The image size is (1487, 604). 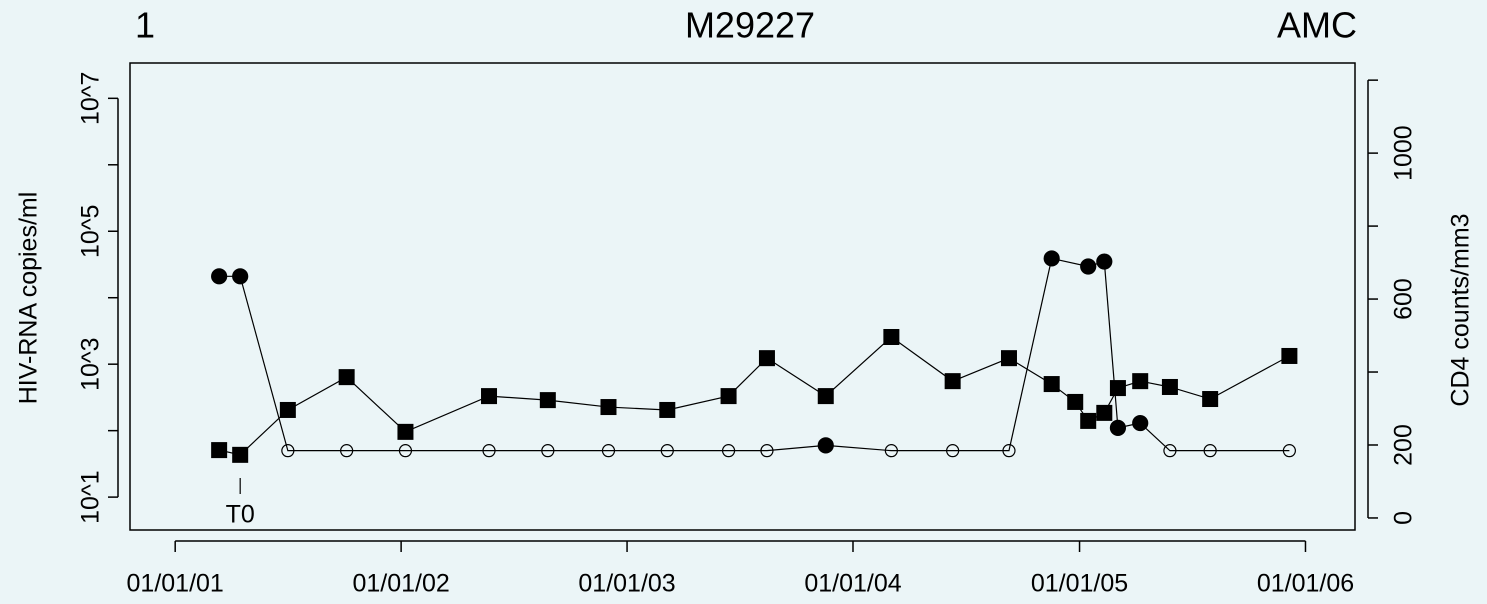 What do you see at coordinates (852, 584) in the screenshot?
I see `x-tick-label: 01/01/04` at bounding box center [852, 584].